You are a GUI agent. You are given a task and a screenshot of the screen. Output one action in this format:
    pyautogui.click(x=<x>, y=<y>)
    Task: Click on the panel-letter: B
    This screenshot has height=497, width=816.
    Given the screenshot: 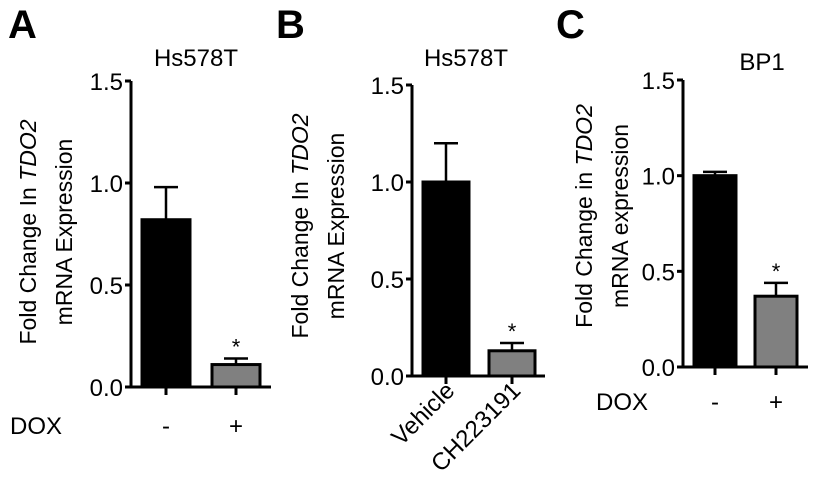 What is the action you would take?
    pyautogui.click(x=290, y=25)
    